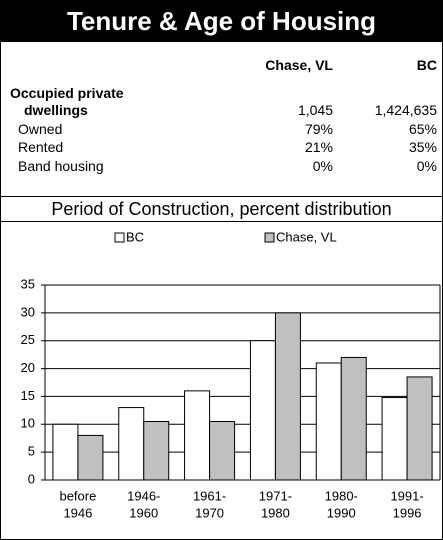 The width and height of the screenshot is (443, 540). I want to click on row-label: Band housing, so click(61, 165).